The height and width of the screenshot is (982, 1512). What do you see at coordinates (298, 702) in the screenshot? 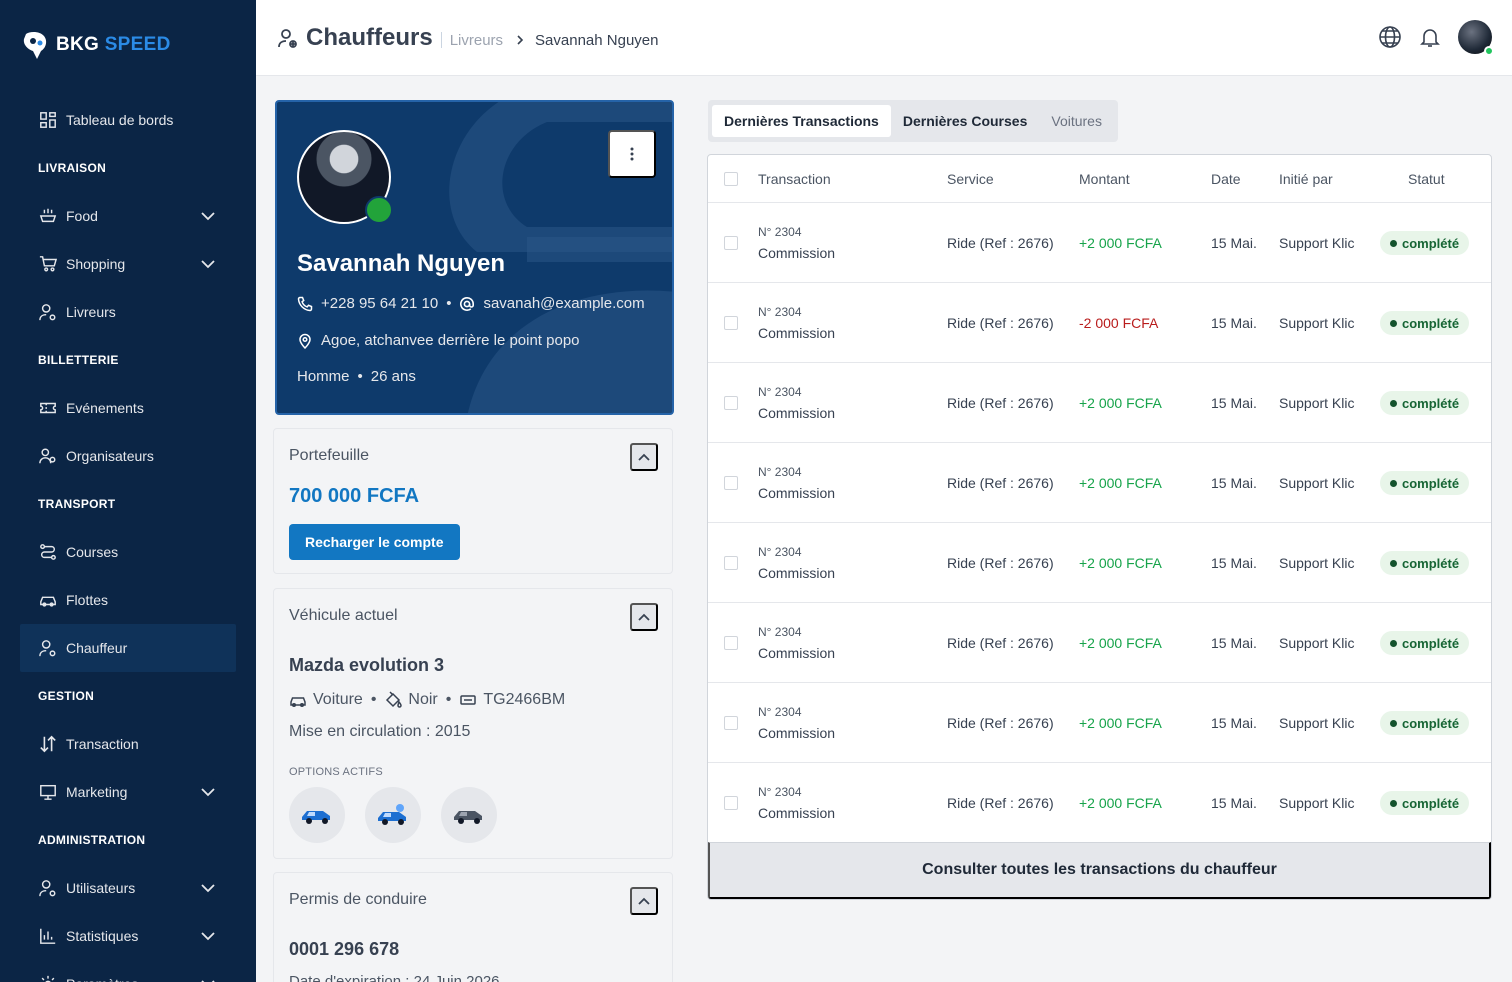
I see `car-icon` at bounding box center [298, 702].